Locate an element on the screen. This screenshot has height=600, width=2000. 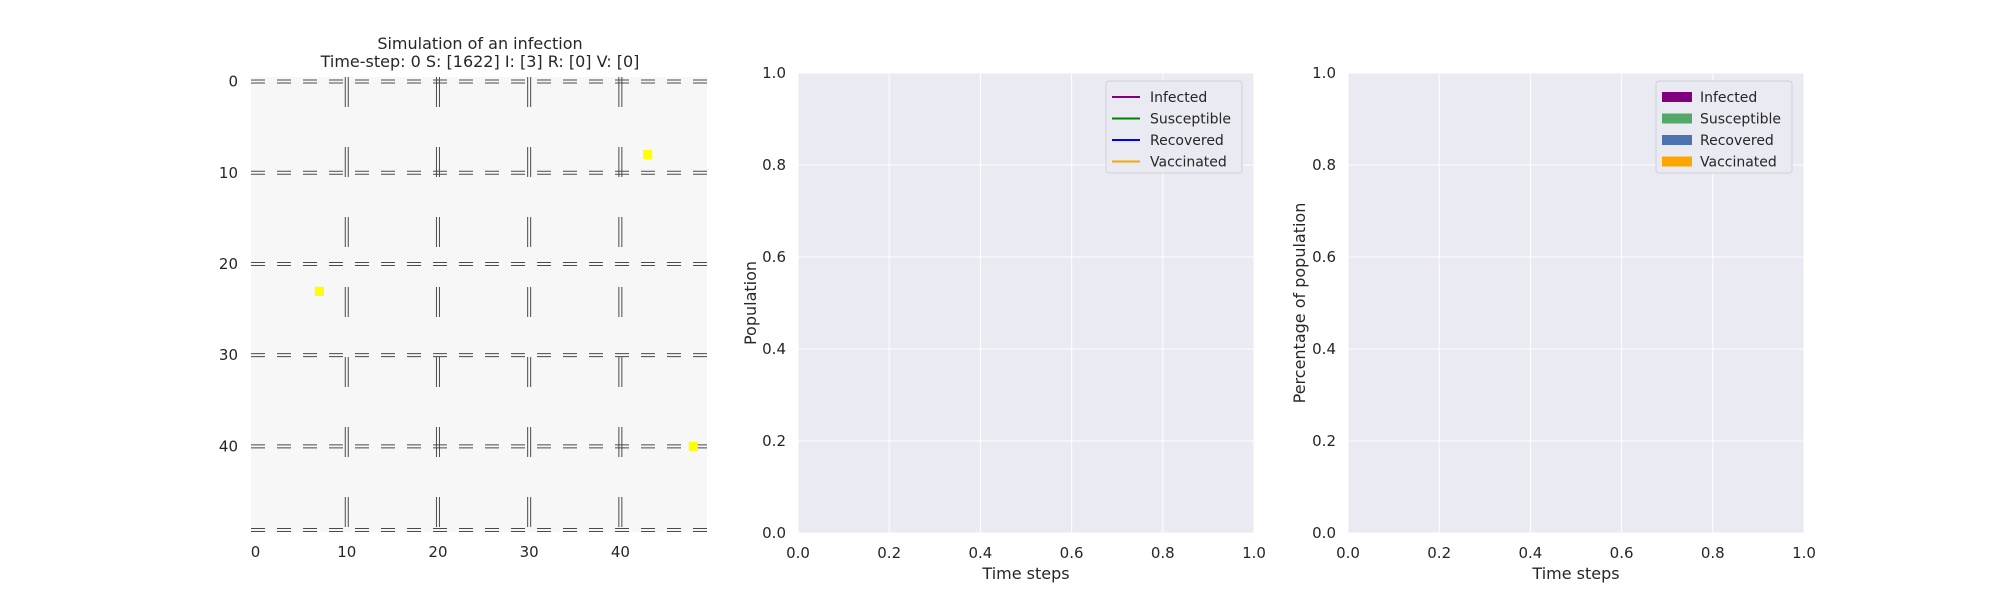
grid-y-ticks: 0 10 20 30 40 is located at coordinates (228, 264).